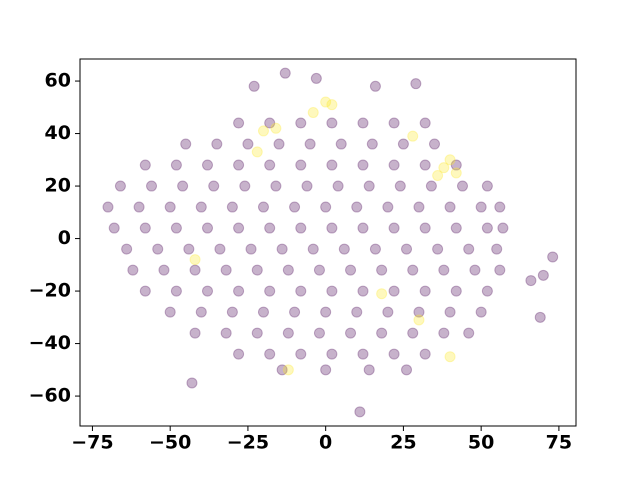  I want to click on y-tick-label: −40, so click(50, 343).